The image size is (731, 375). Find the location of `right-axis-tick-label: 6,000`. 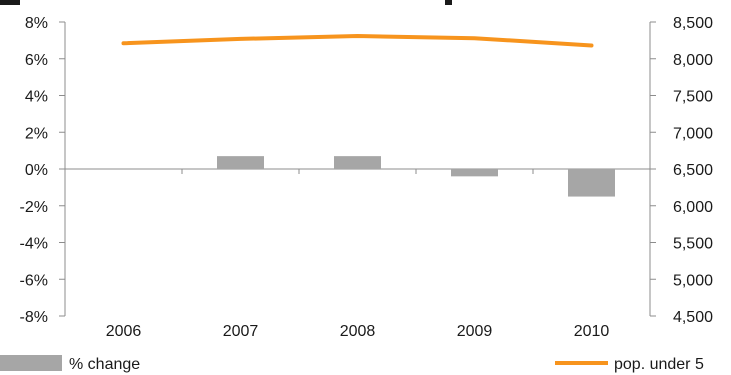

right-axis-tick-label: 6,000 is located at coordinates (693, 207).